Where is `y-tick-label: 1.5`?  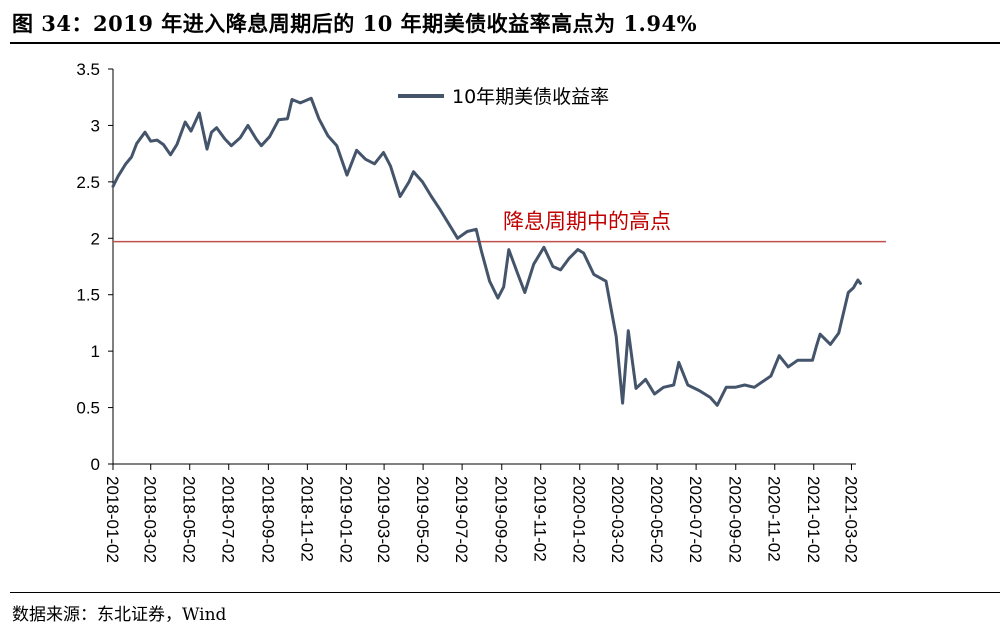 y-tick-label: 1.5 is located at coordinates (88, 295).